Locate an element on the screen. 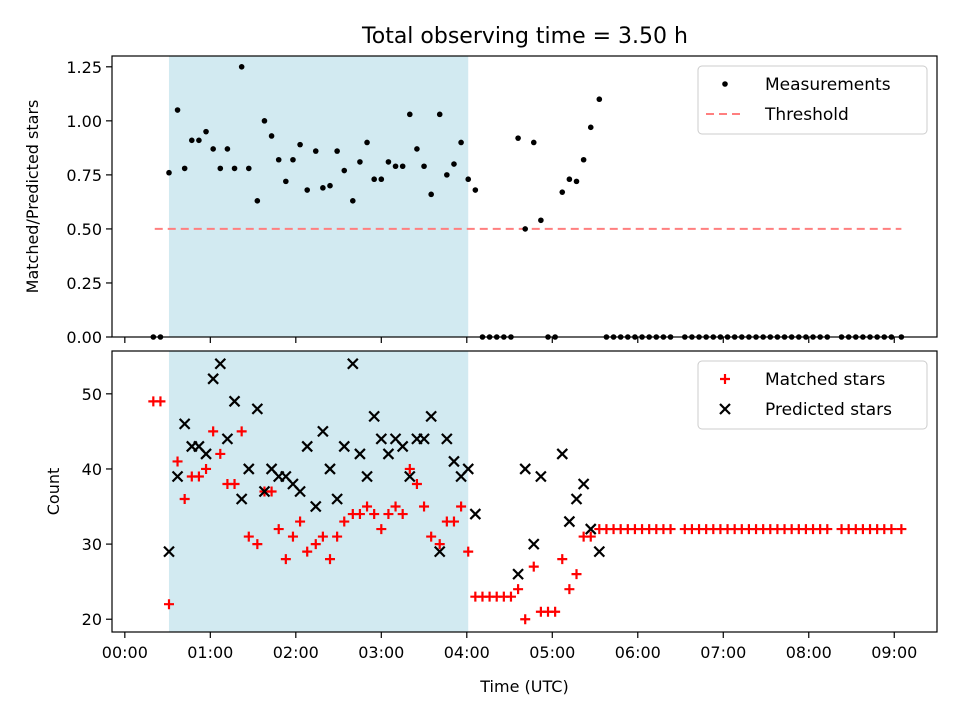  bottom-ylabel: Count is located at coordinates (53, 492).